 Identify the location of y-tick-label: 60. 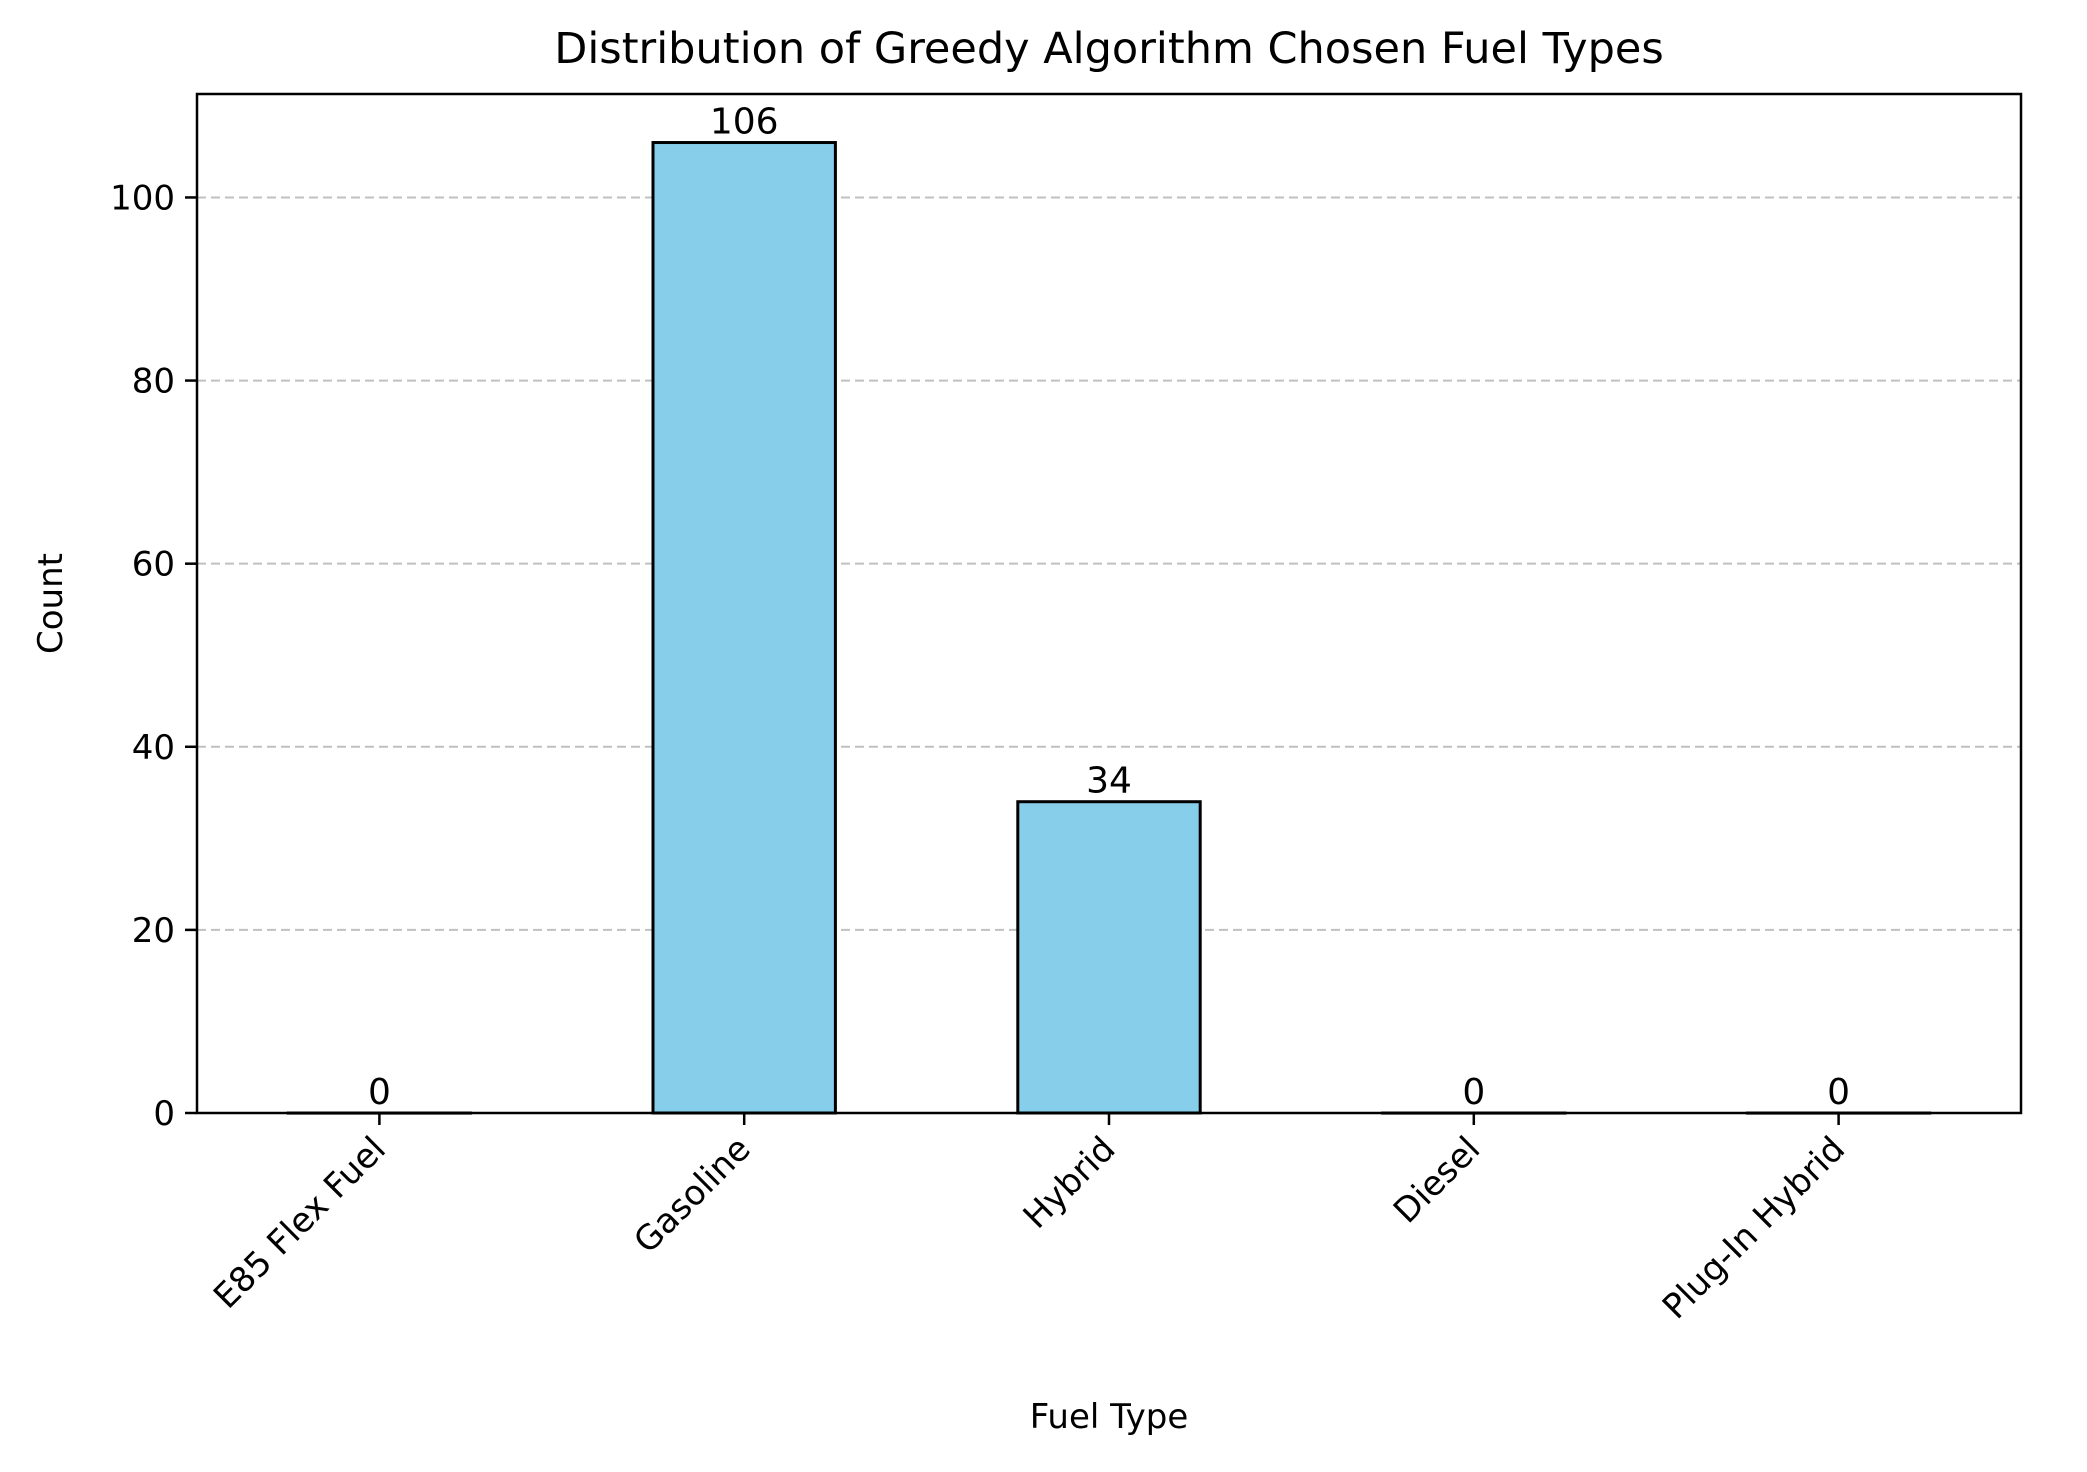
(153, 565).